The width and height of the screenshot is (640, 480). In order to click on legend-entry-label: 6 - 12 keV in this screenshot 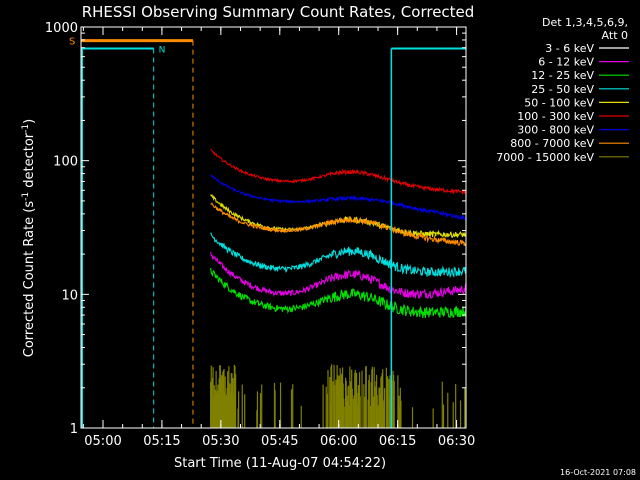, I will do `click(566, 62)`.